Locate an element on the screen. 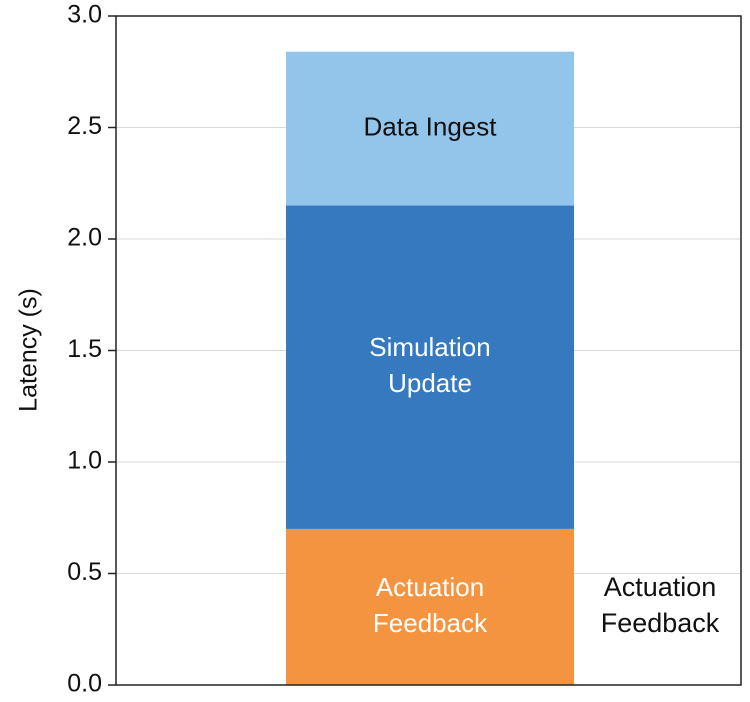 The height and width of the screenshot is (702, 750). segment-label-simulation-update: Simulation is located at coordinates (429, 347).